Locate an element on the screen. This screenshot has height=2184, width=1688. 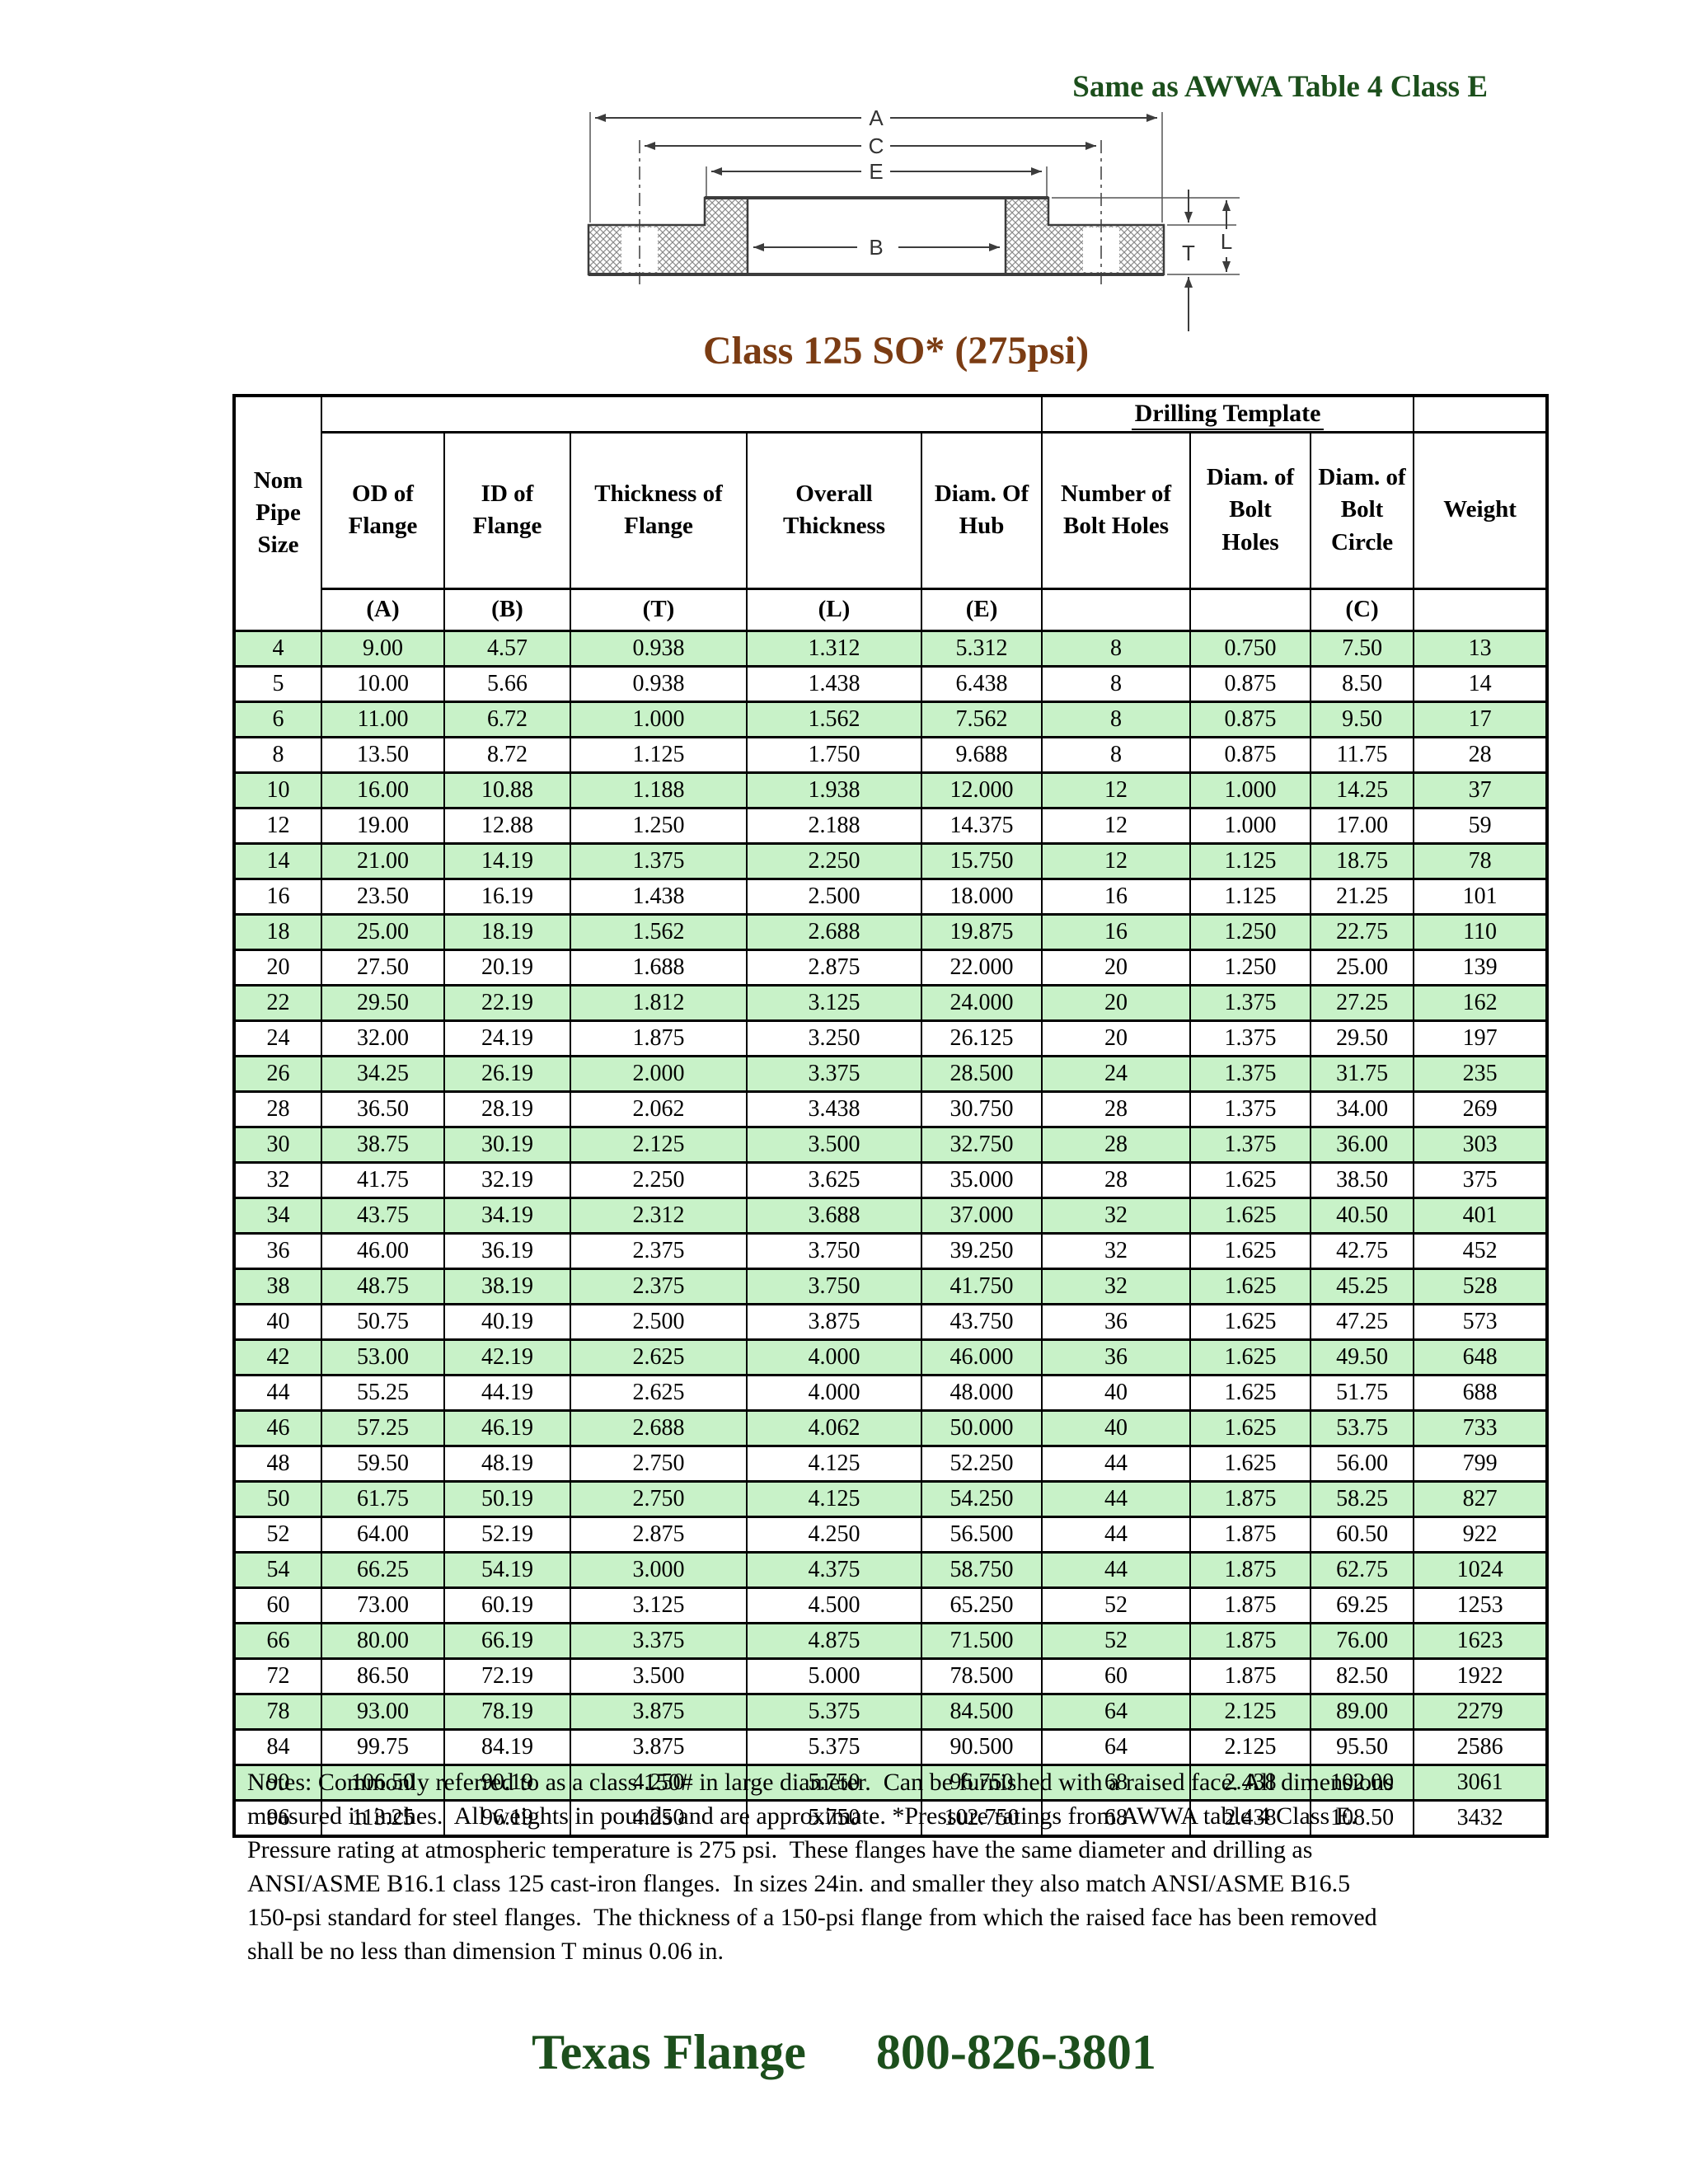
table-cell: 49.50 is located at coordinates (1362, 1357).